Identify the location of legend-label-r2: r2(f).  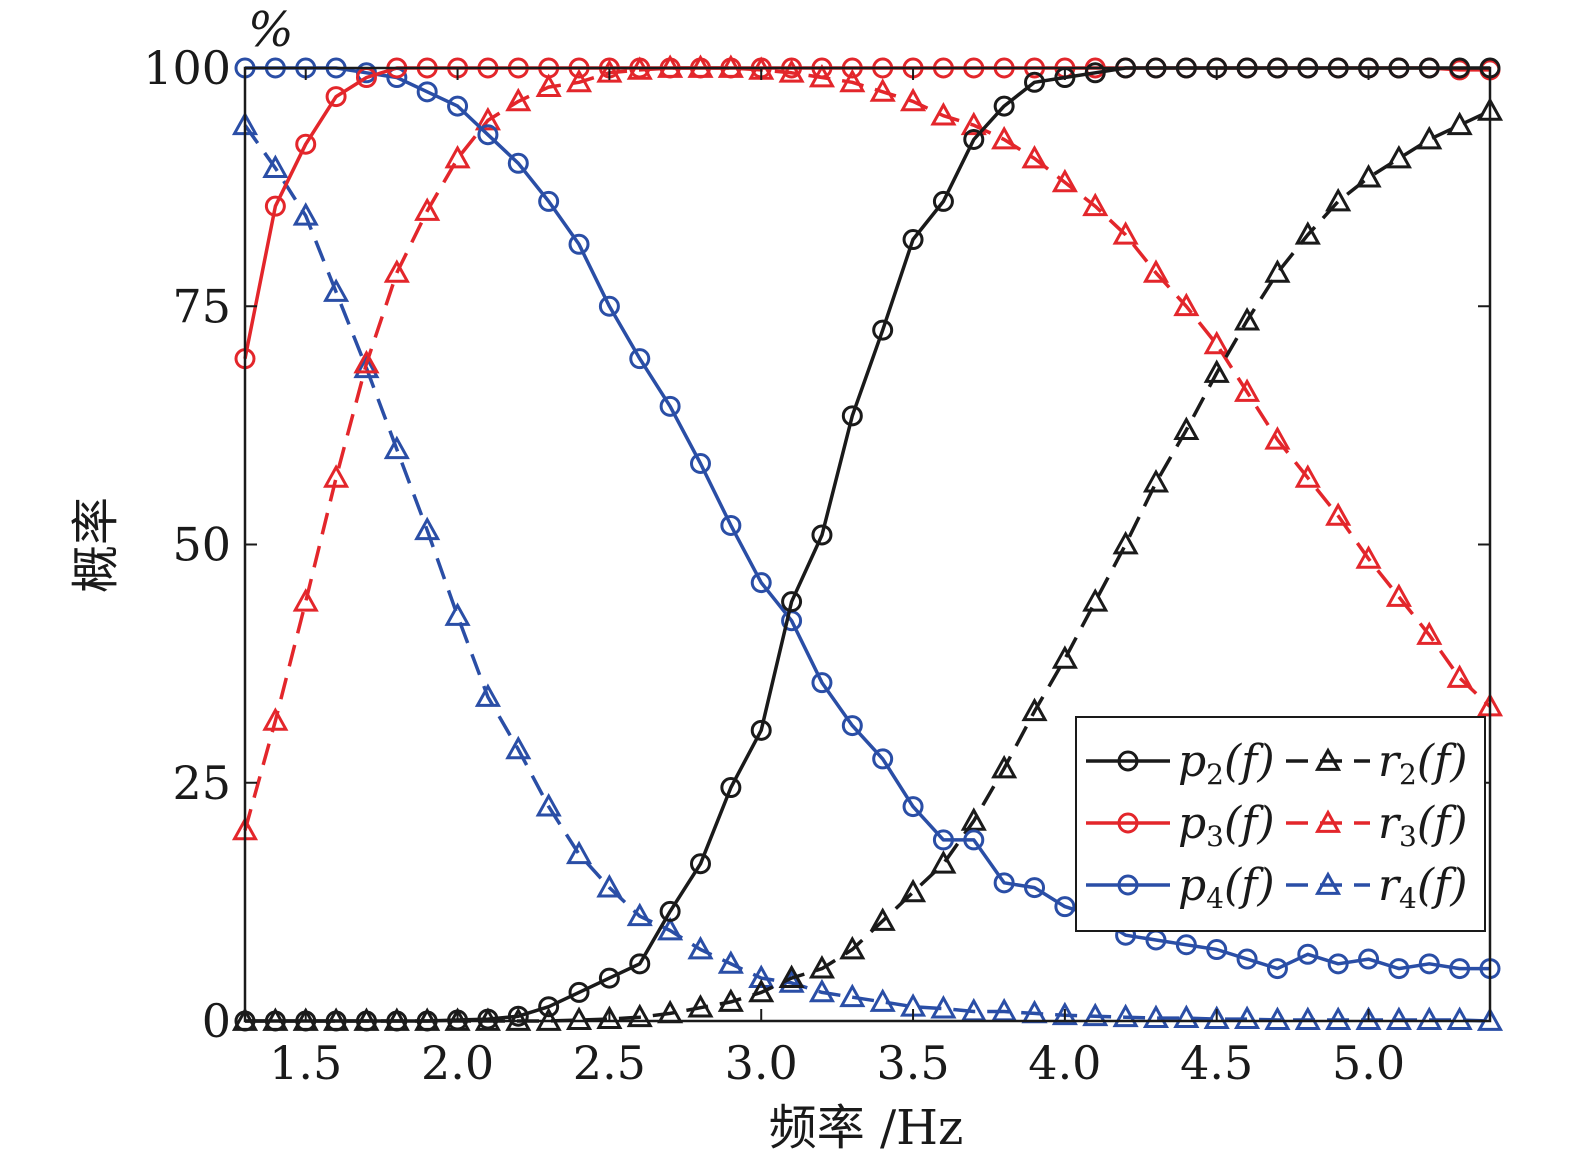
(1423, 763).